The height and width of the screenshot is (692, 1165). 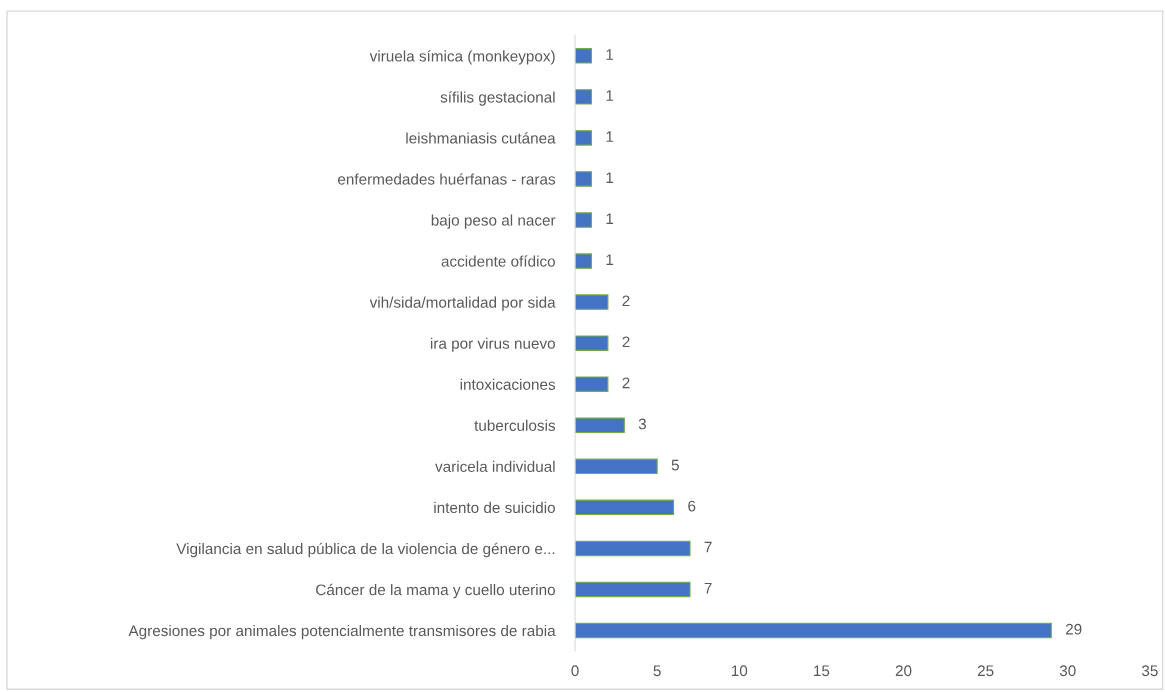 What do you see at coordinates (903, 671) in the screenshot?
I see `x-tick-label: 20` at bounding box center [903, 671].